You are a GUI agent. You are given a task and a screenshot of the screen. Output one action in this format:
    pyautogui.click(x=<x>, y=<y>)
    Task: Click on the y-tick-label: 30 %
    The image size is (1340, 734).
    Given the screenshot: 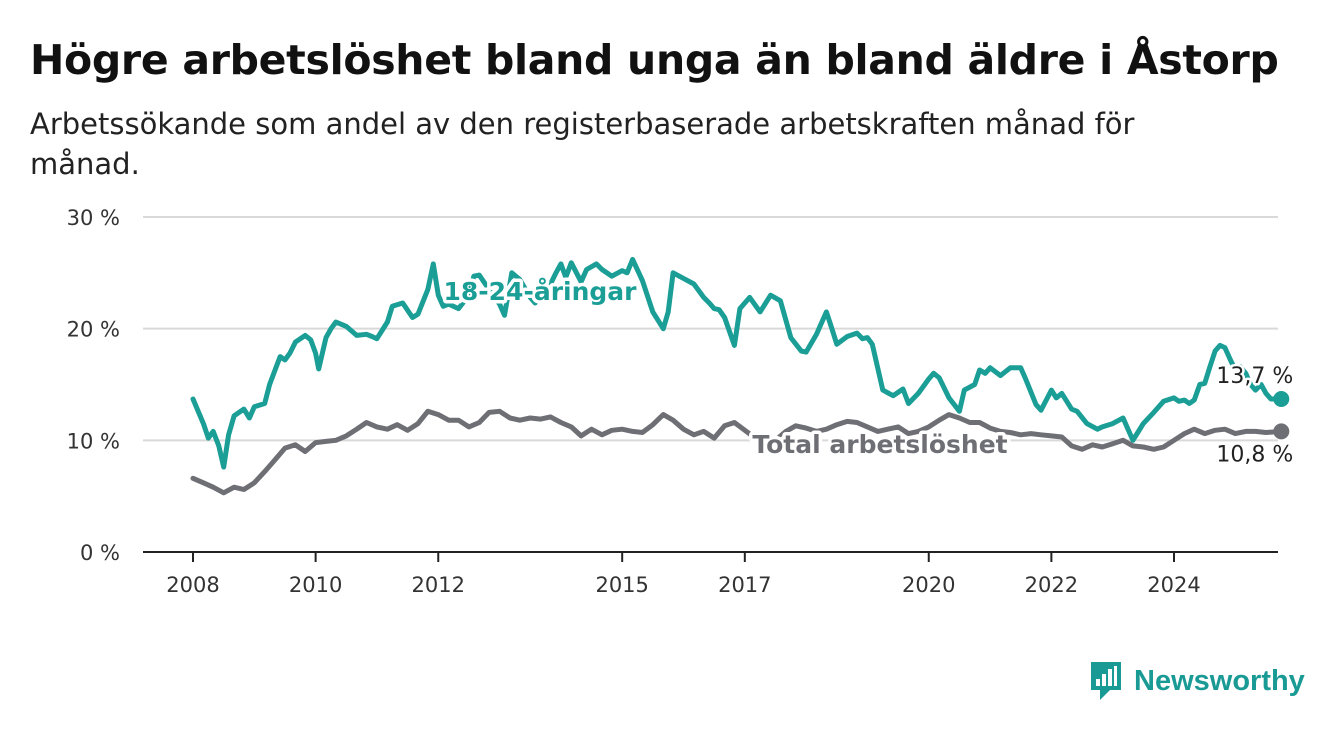 What is the action you would take?
    pyautogui.click(x=93, y=218)
    